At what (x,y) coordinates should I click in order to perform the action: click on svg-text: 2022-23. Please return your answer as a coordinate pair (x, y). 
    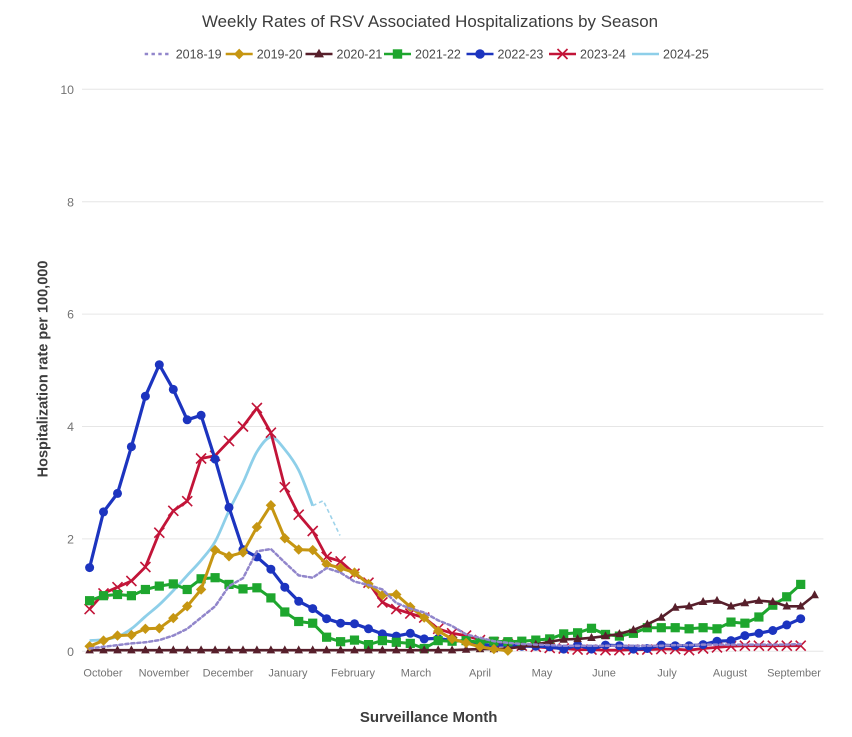
    Looking at the image, I should click on (521, 55).